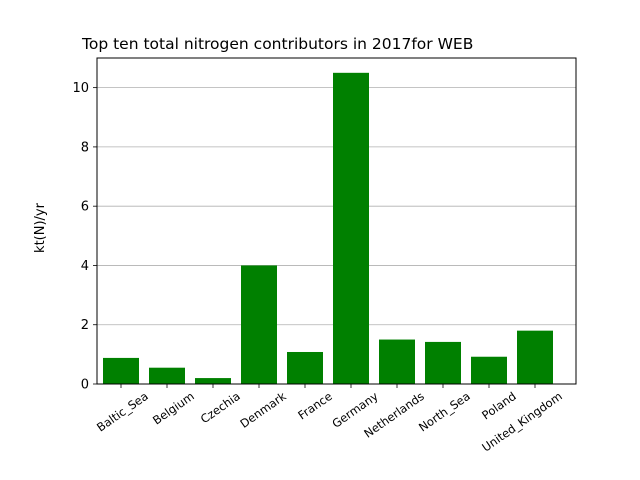 The height and width of the screenshot is (480, 640). Describe the element at coordinates (167, 375) in the screenshot. I see `bar-belgium` at that location.